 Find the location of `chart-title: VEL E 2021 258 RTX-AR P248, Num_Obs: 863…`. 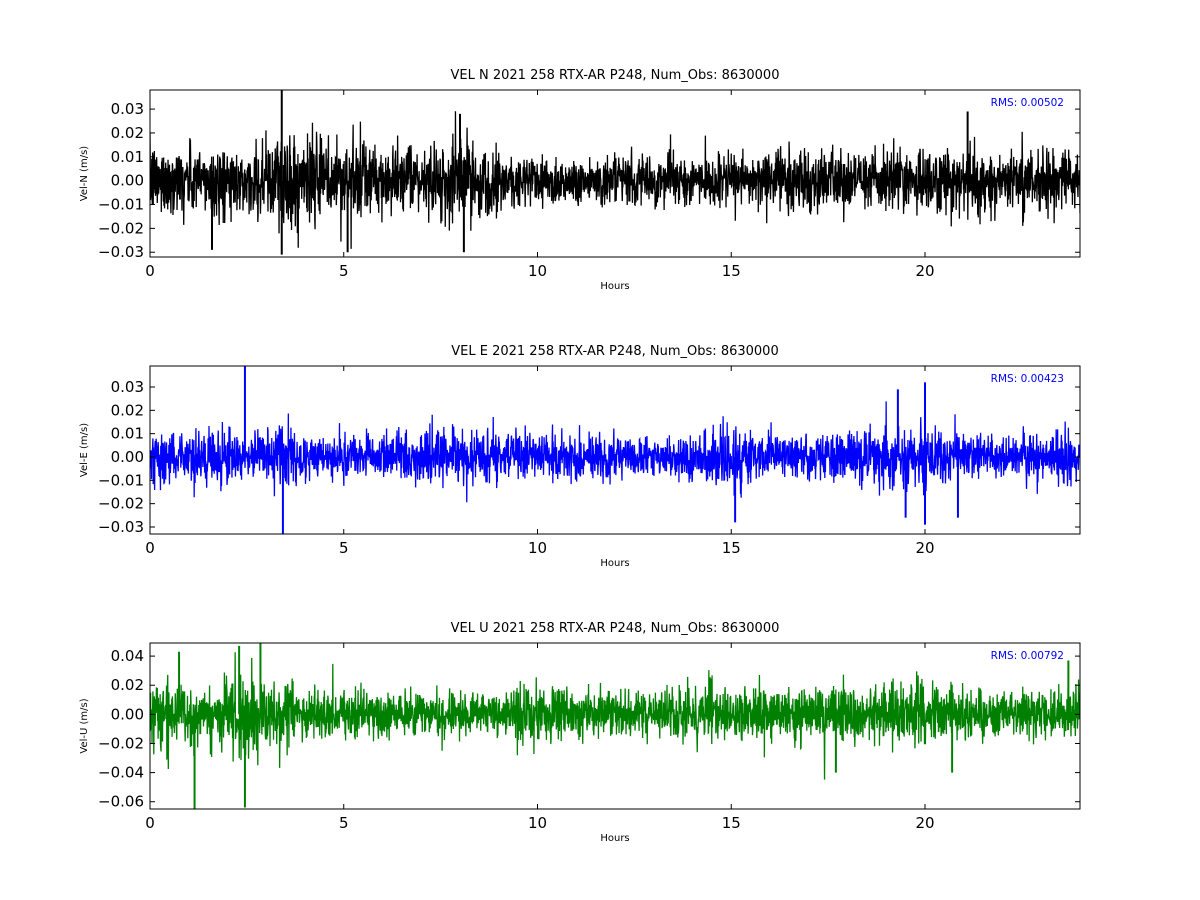

chart-title: VEL E 2021 258 RTX-AR P248, Num_Obs: 863… is located at coordinates (614, 351).